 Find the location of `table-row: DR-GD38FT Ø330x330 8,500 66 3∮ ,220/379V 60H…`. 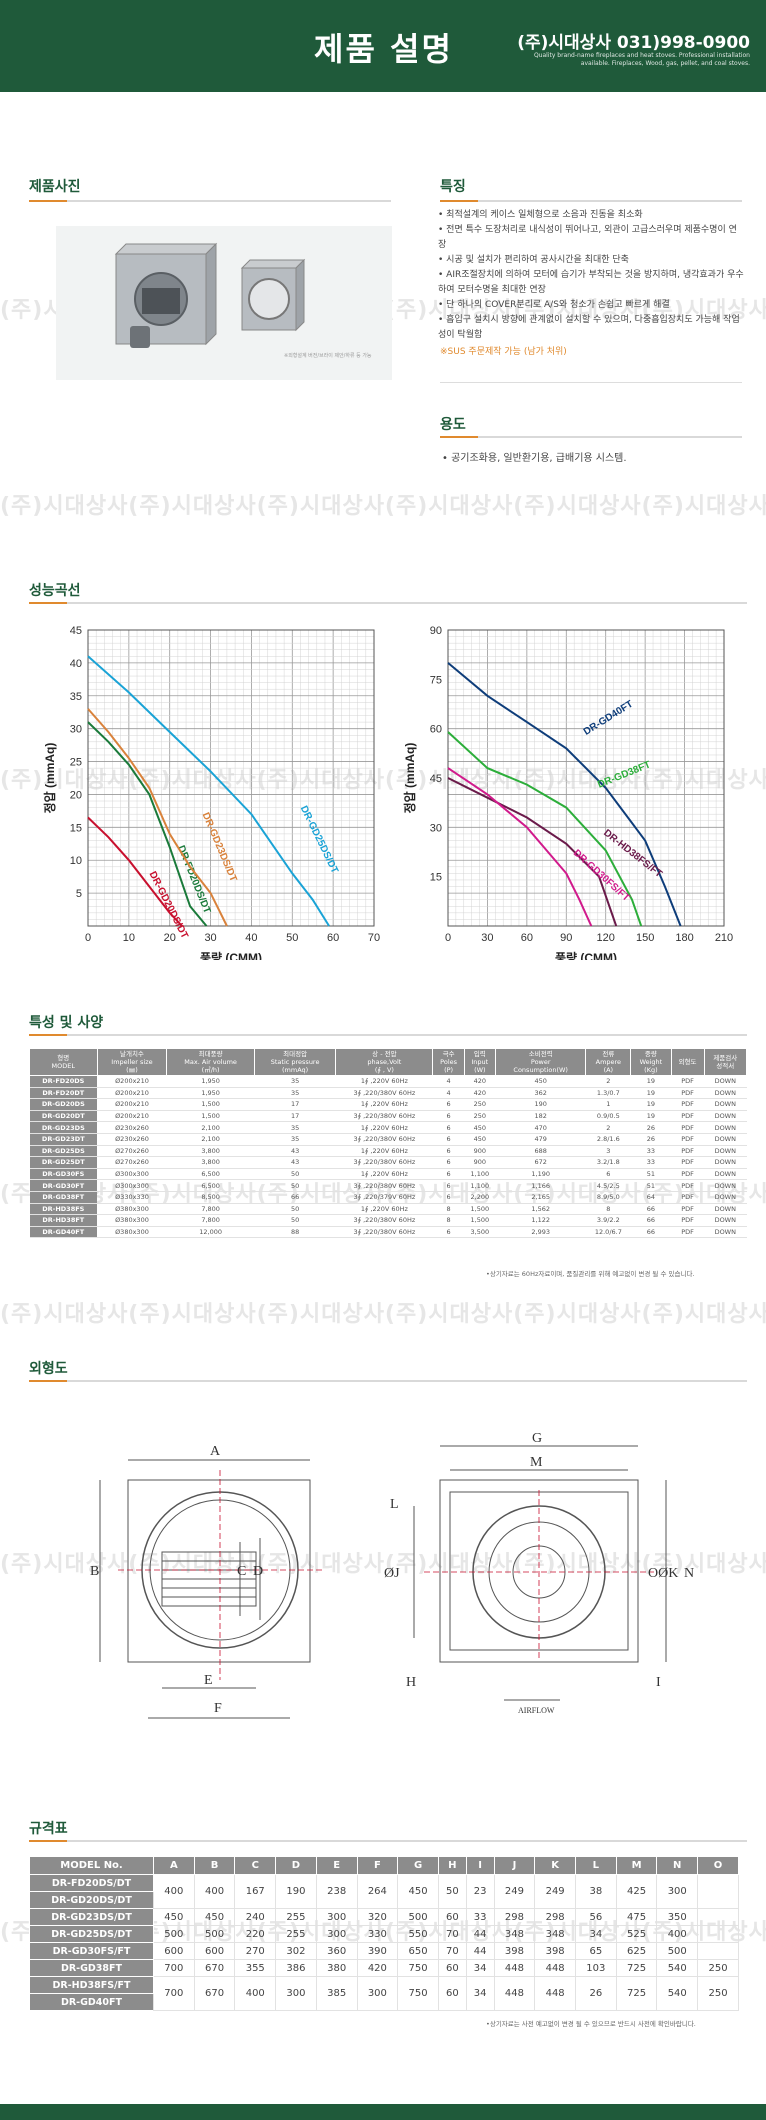

table-row: DR-GD38FT Ø330x330 8,500 66 3∮ ,220/379V 60H… is located at coordinates (388, 1197).